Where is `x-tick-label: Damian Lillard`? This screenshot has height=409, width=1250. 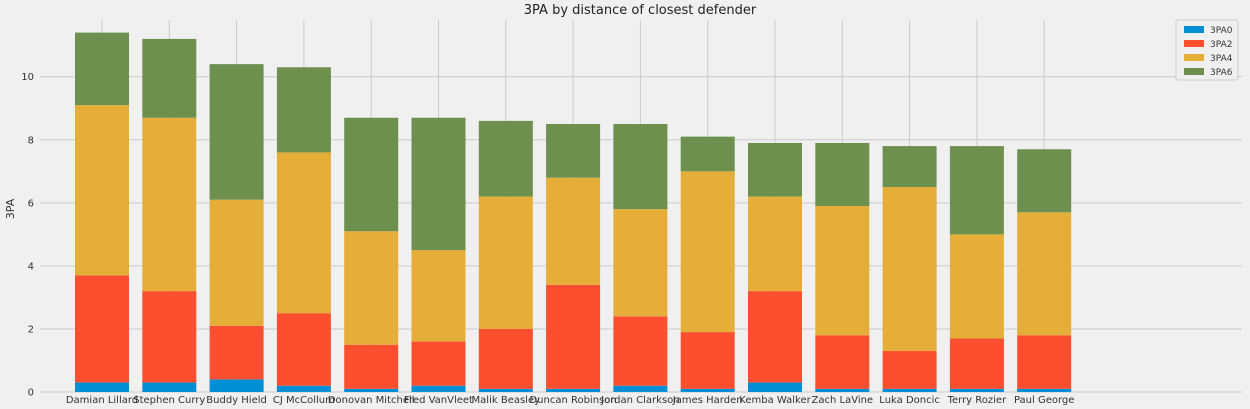 x-tick-label: Damian Lillard is located at coordinates (102, 400).